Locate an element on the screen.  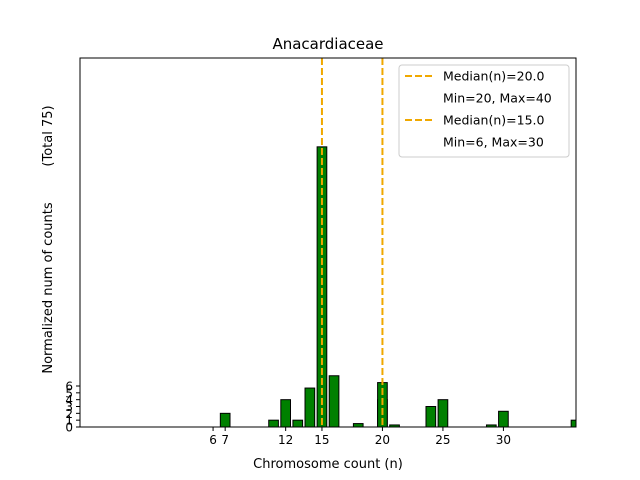
y-tick-label-6: 6 is located at coordinates (69, 387).